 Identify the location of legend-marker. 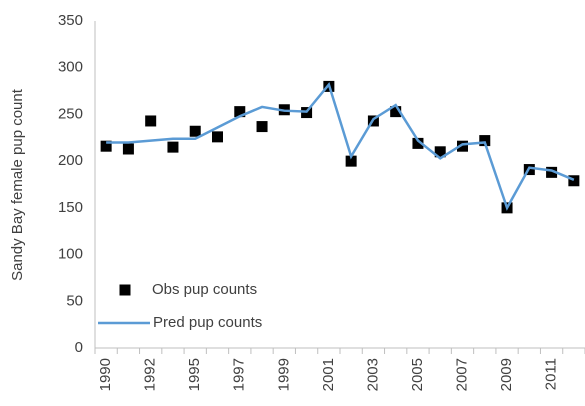
(125, 290).